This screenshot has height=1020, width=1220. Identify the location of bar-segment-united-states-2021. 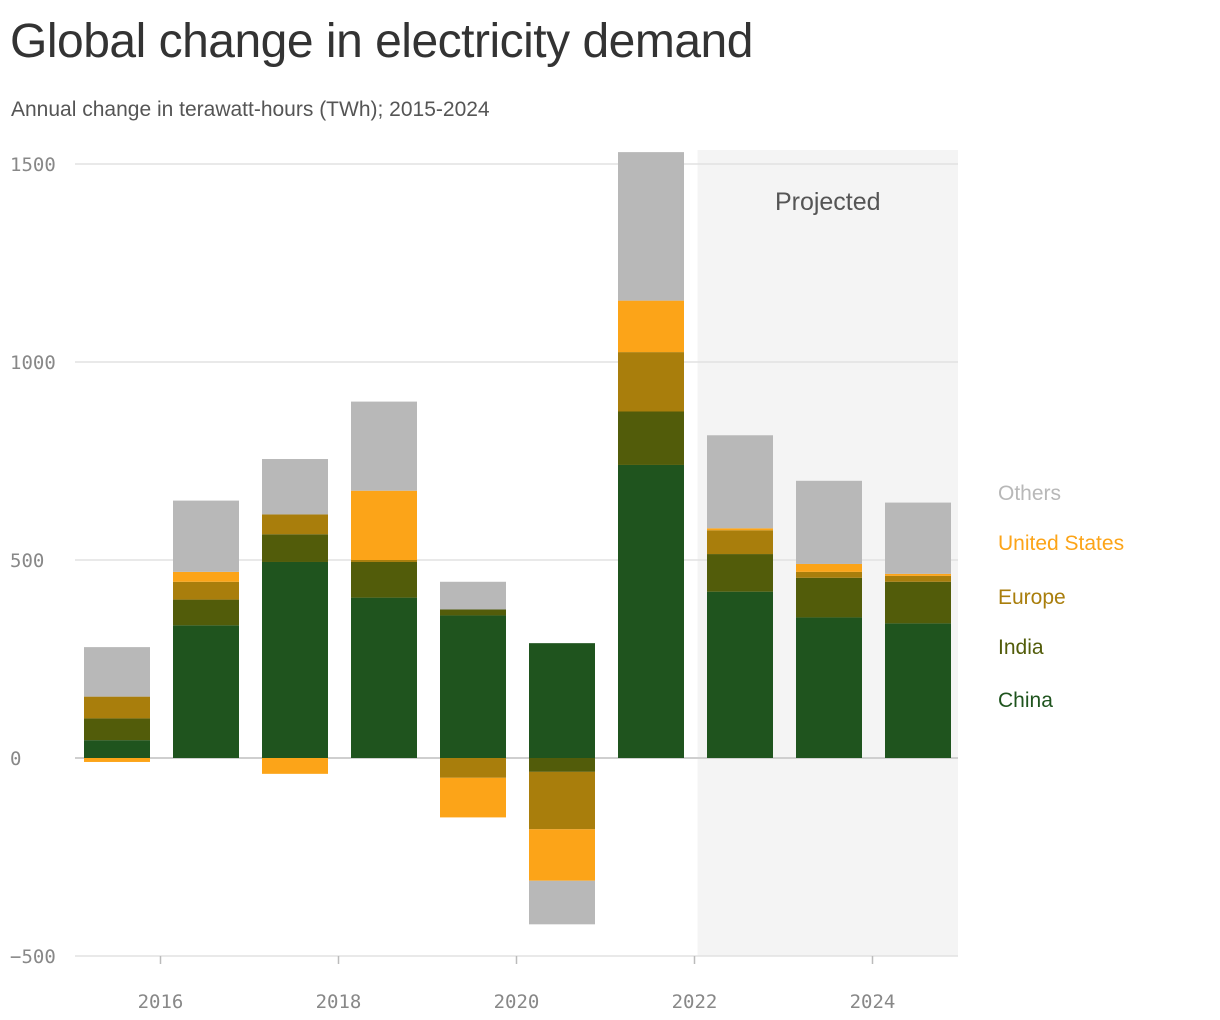
(651, 326).